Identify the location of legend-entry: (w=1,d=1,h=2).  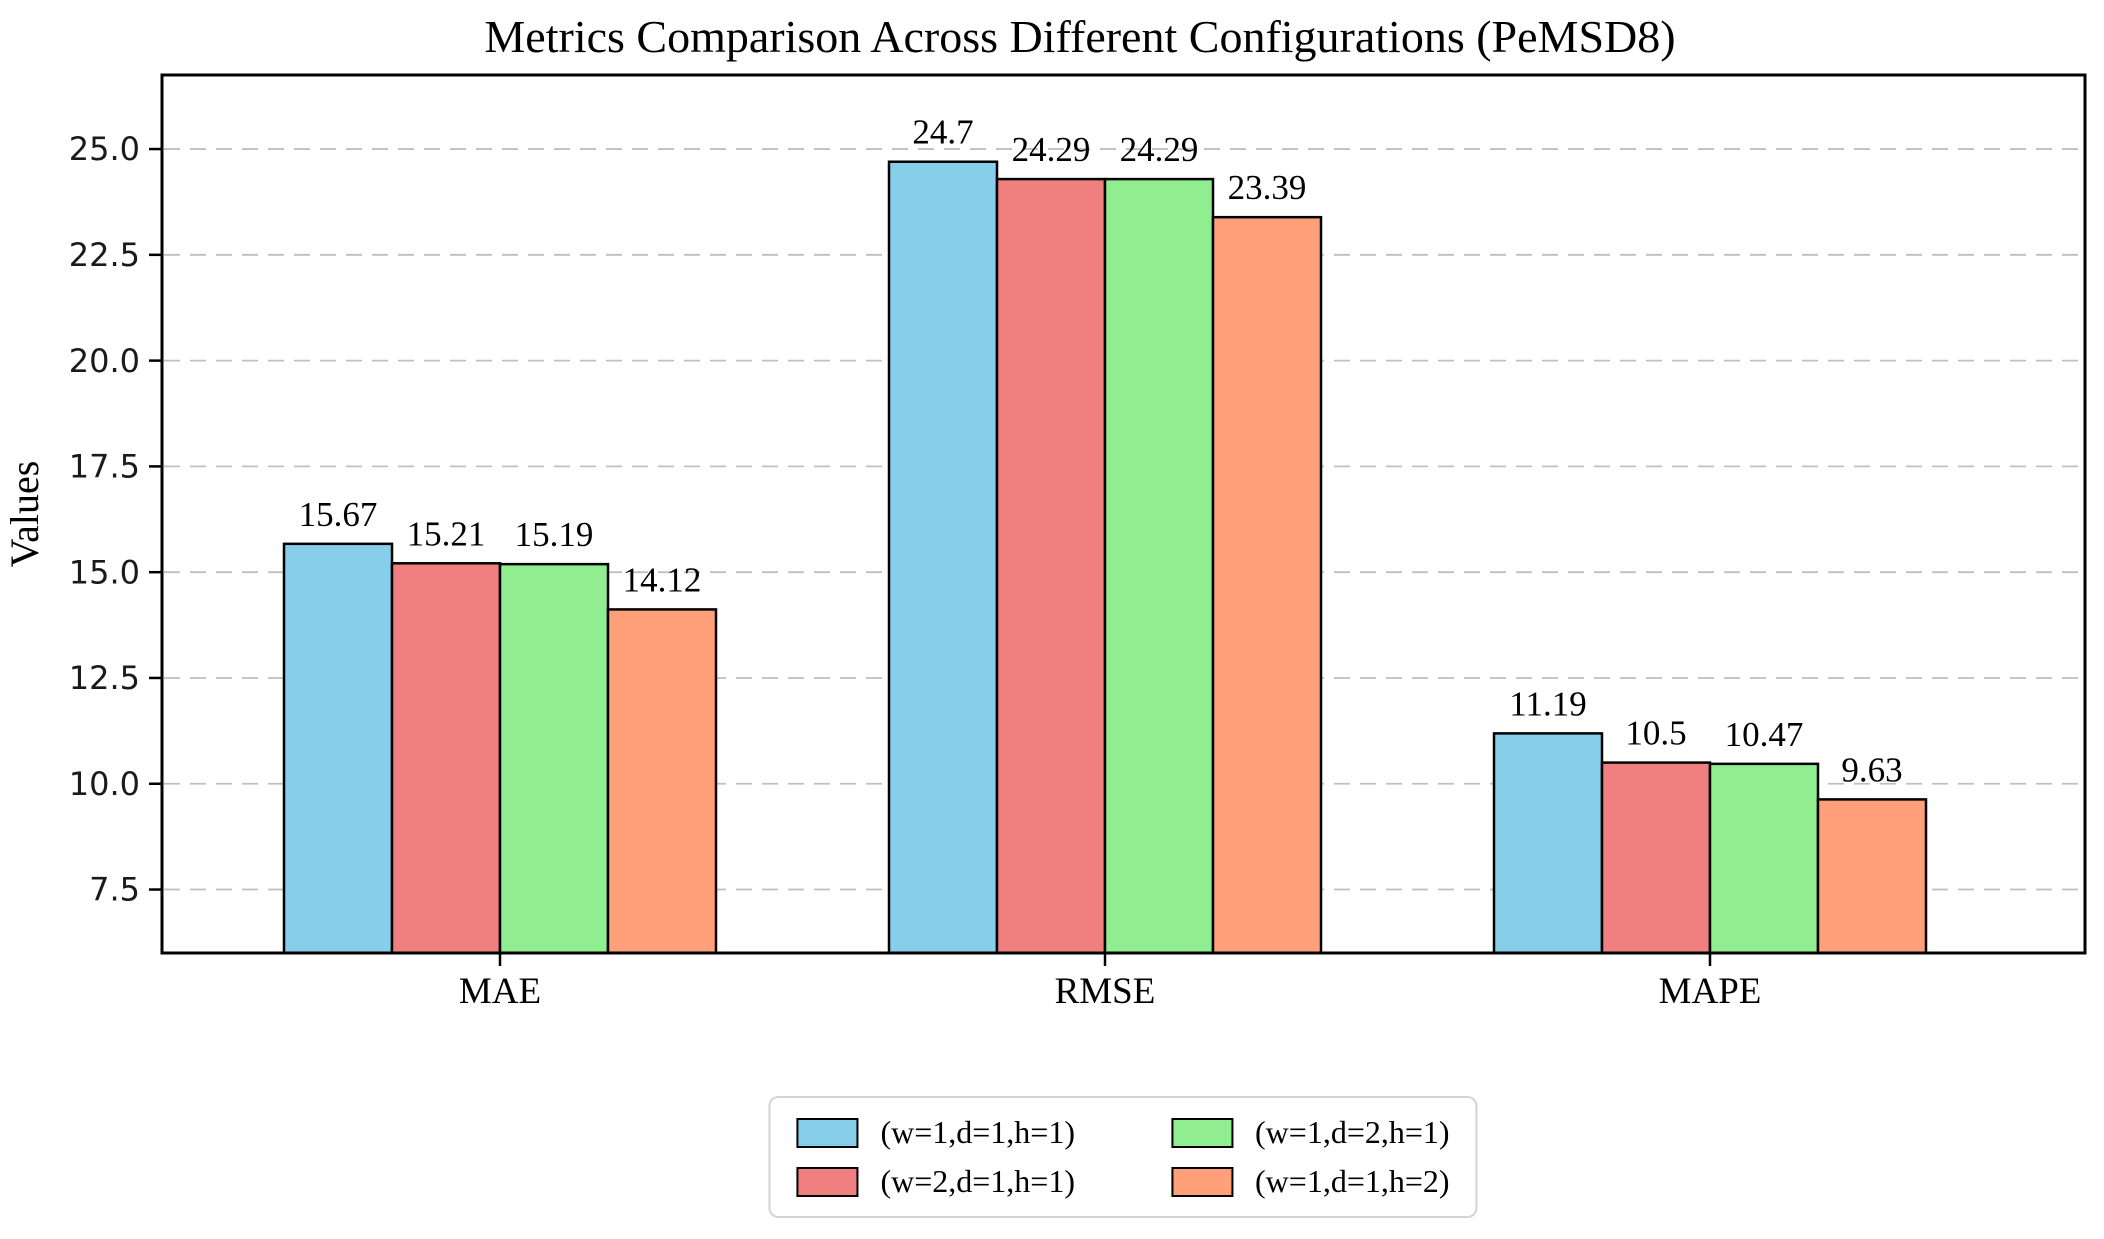
(1310, 1181).